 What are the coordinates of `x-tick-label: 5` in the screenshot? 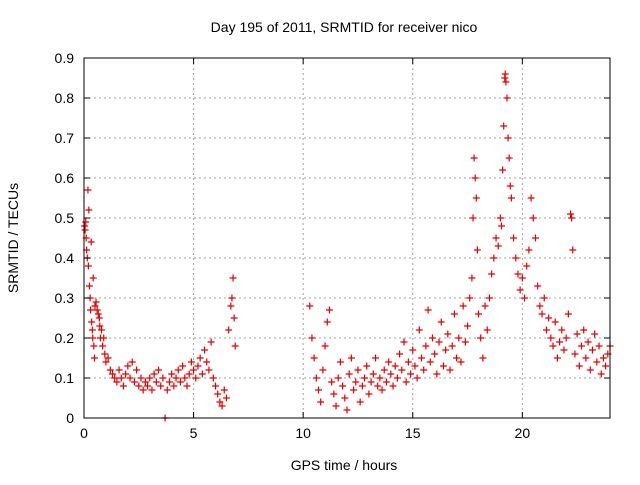 It's located at (194, 433).